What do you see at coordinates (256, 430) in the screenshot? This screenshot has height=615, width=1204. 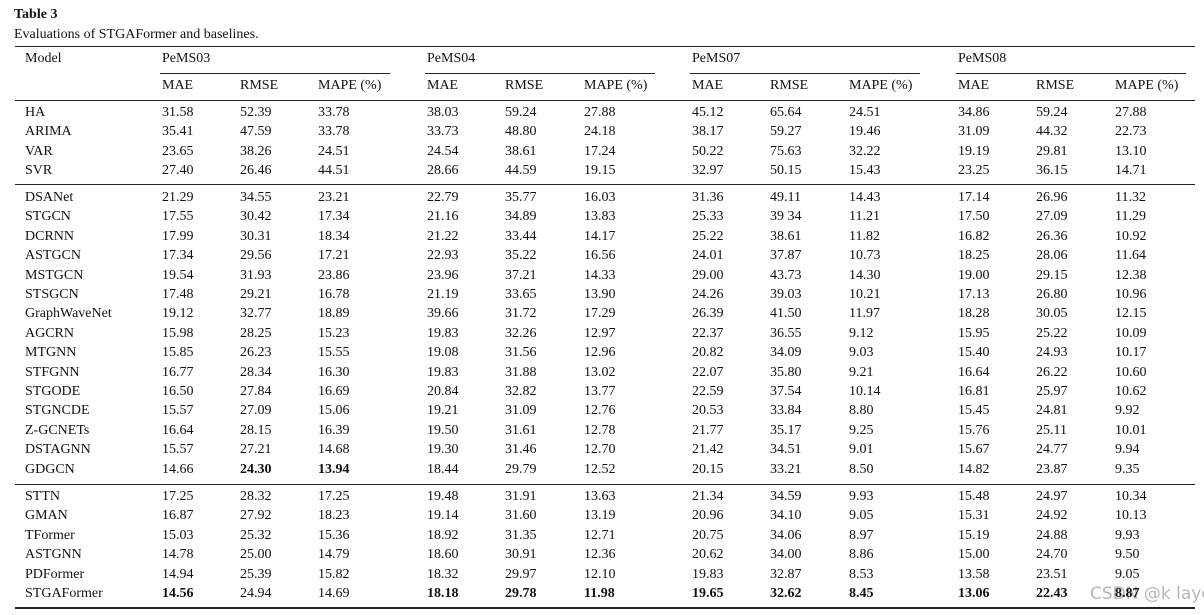 I see `metric-value: 28.15` at bounding box center [256, 430].